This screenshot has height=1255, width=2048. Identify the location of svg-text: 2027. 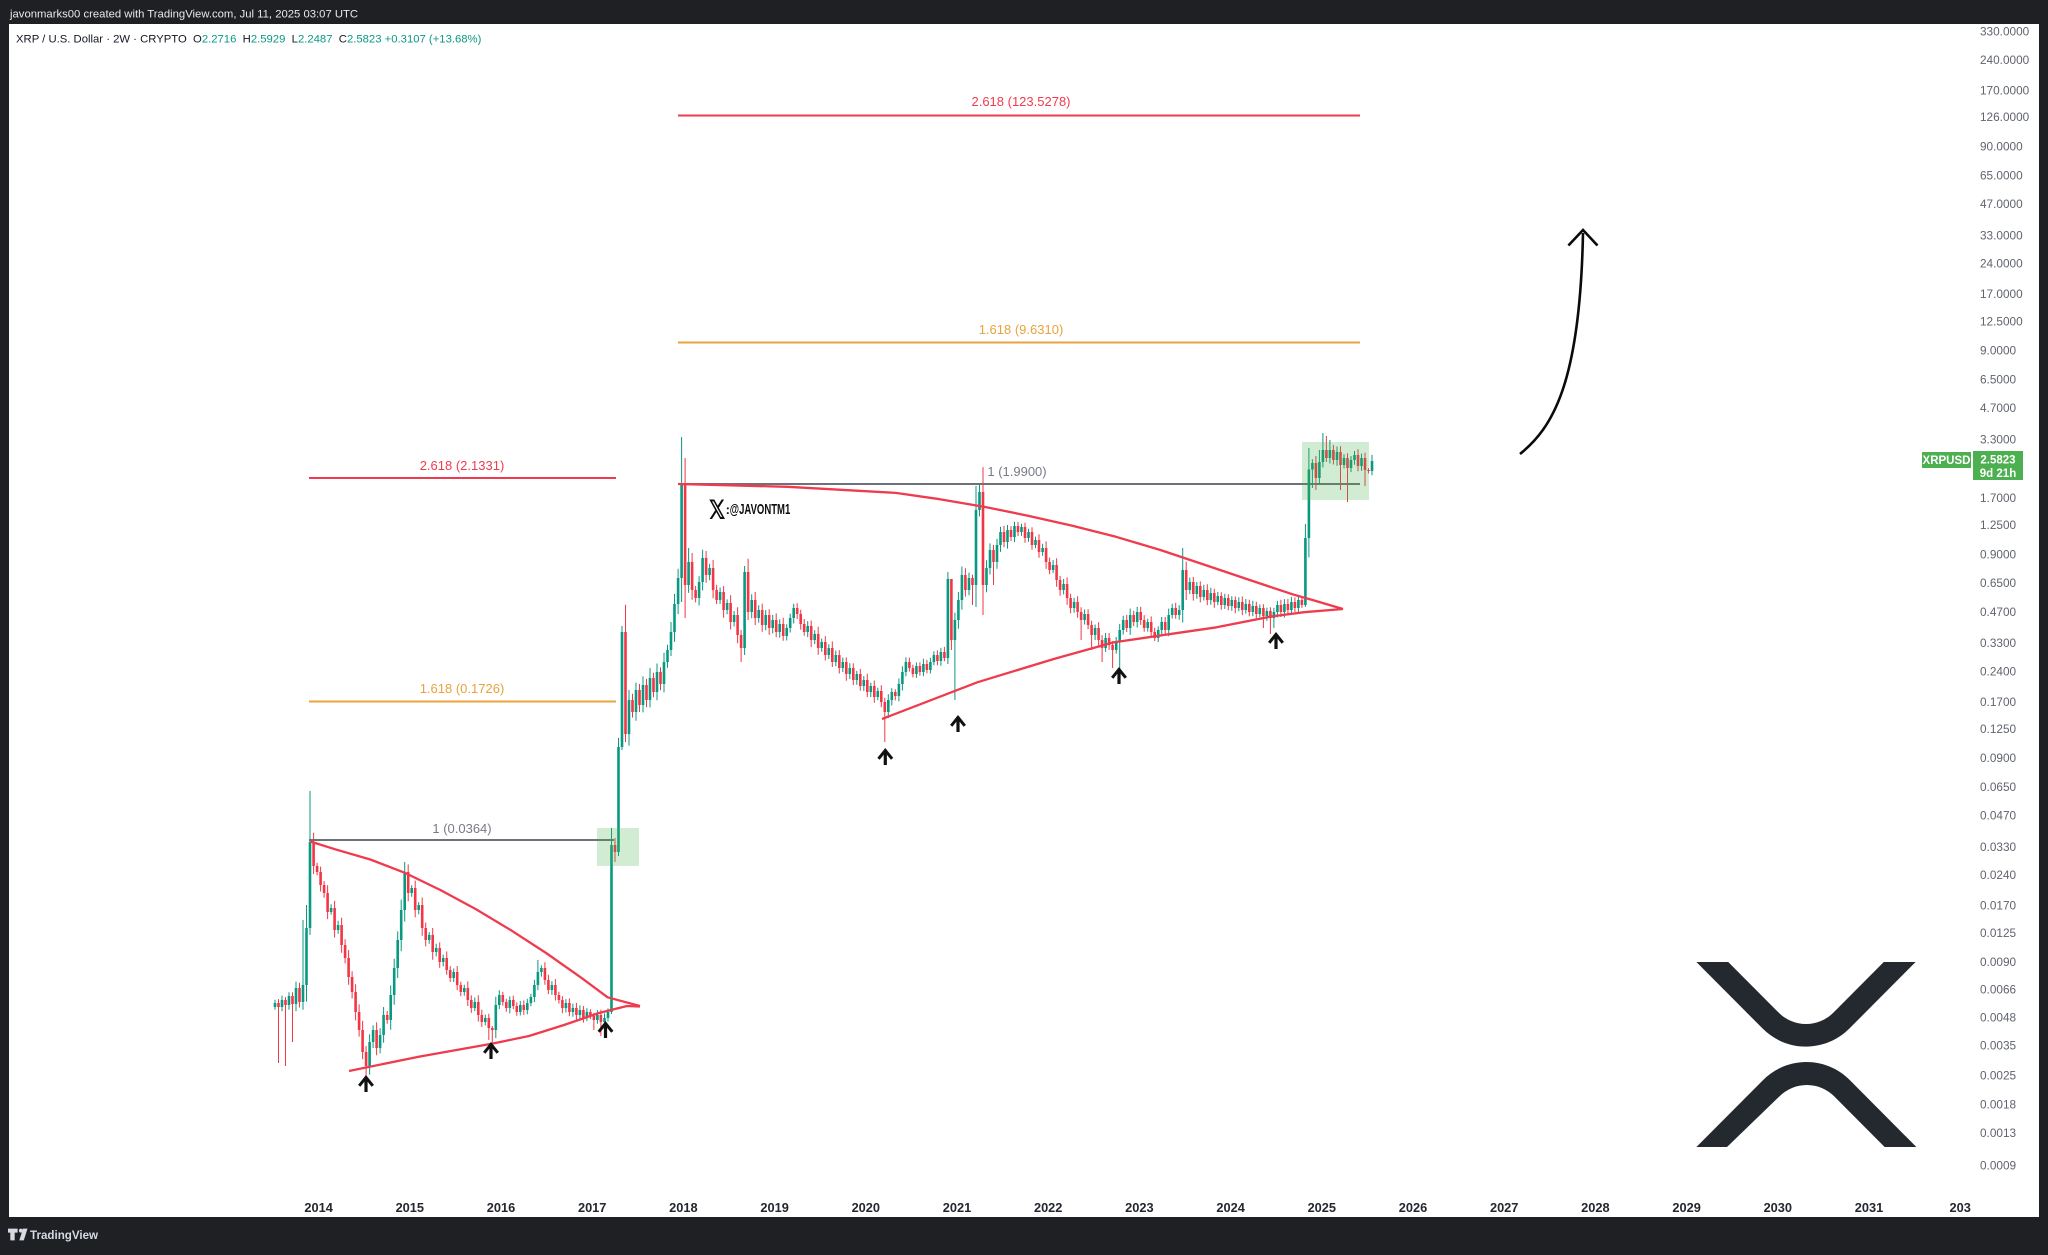
(1504, 1207).